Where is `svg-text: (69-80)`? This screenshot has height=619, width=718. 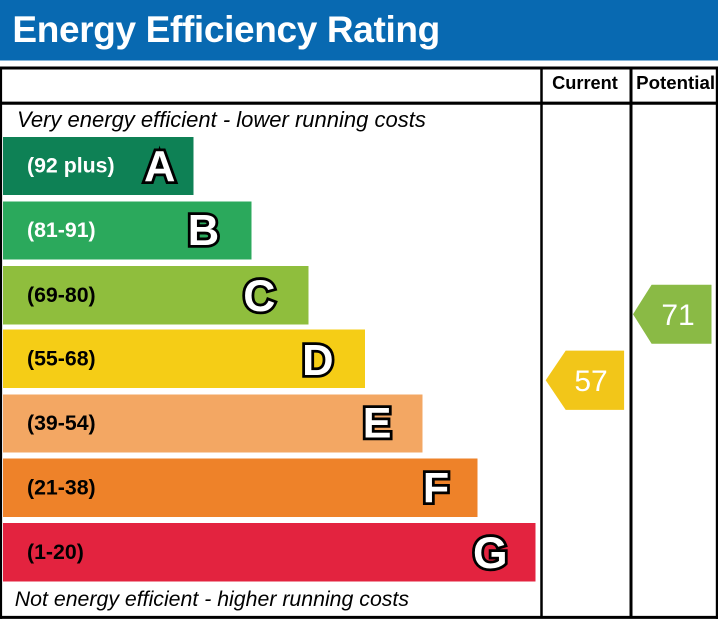
svg-text: (69-80) is located at coordinates (61, 295).